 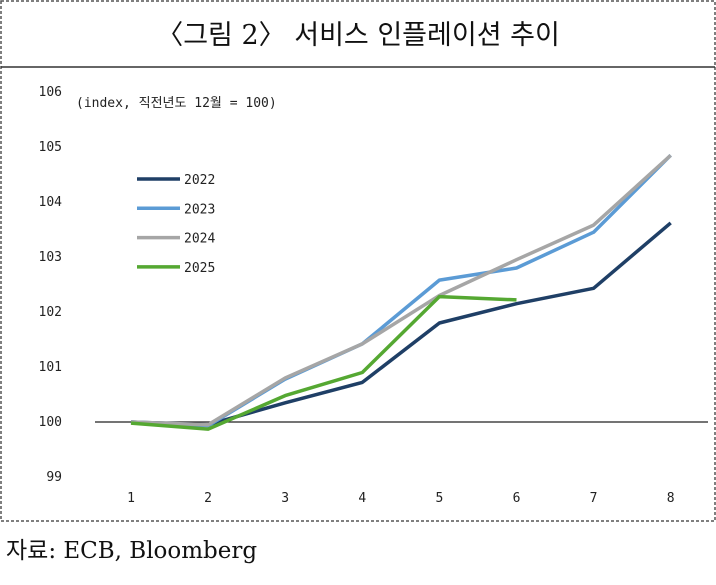 What do you see at coordinates (199, 180) in the screenshot?
I see `legend-label: 2022` at bounding box center [199, 180].